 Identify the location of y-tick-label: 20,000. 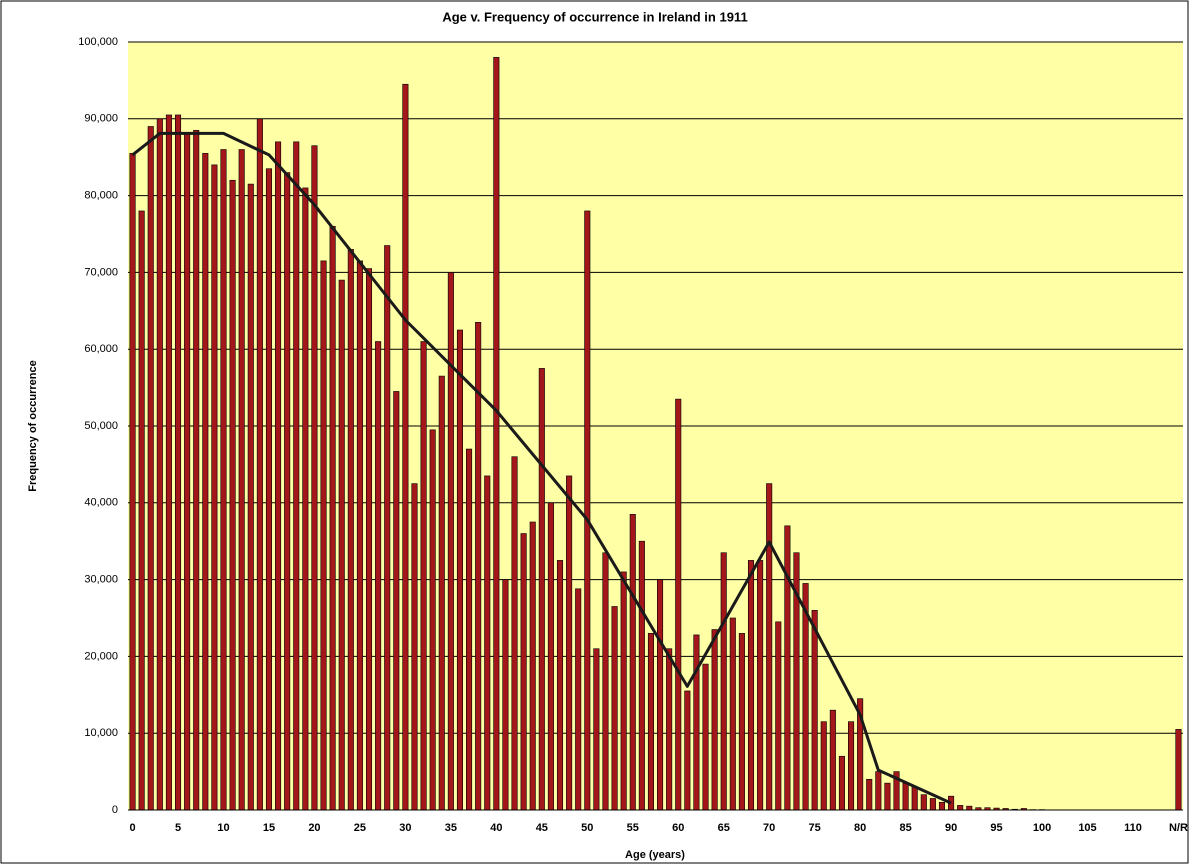
(101, 656).